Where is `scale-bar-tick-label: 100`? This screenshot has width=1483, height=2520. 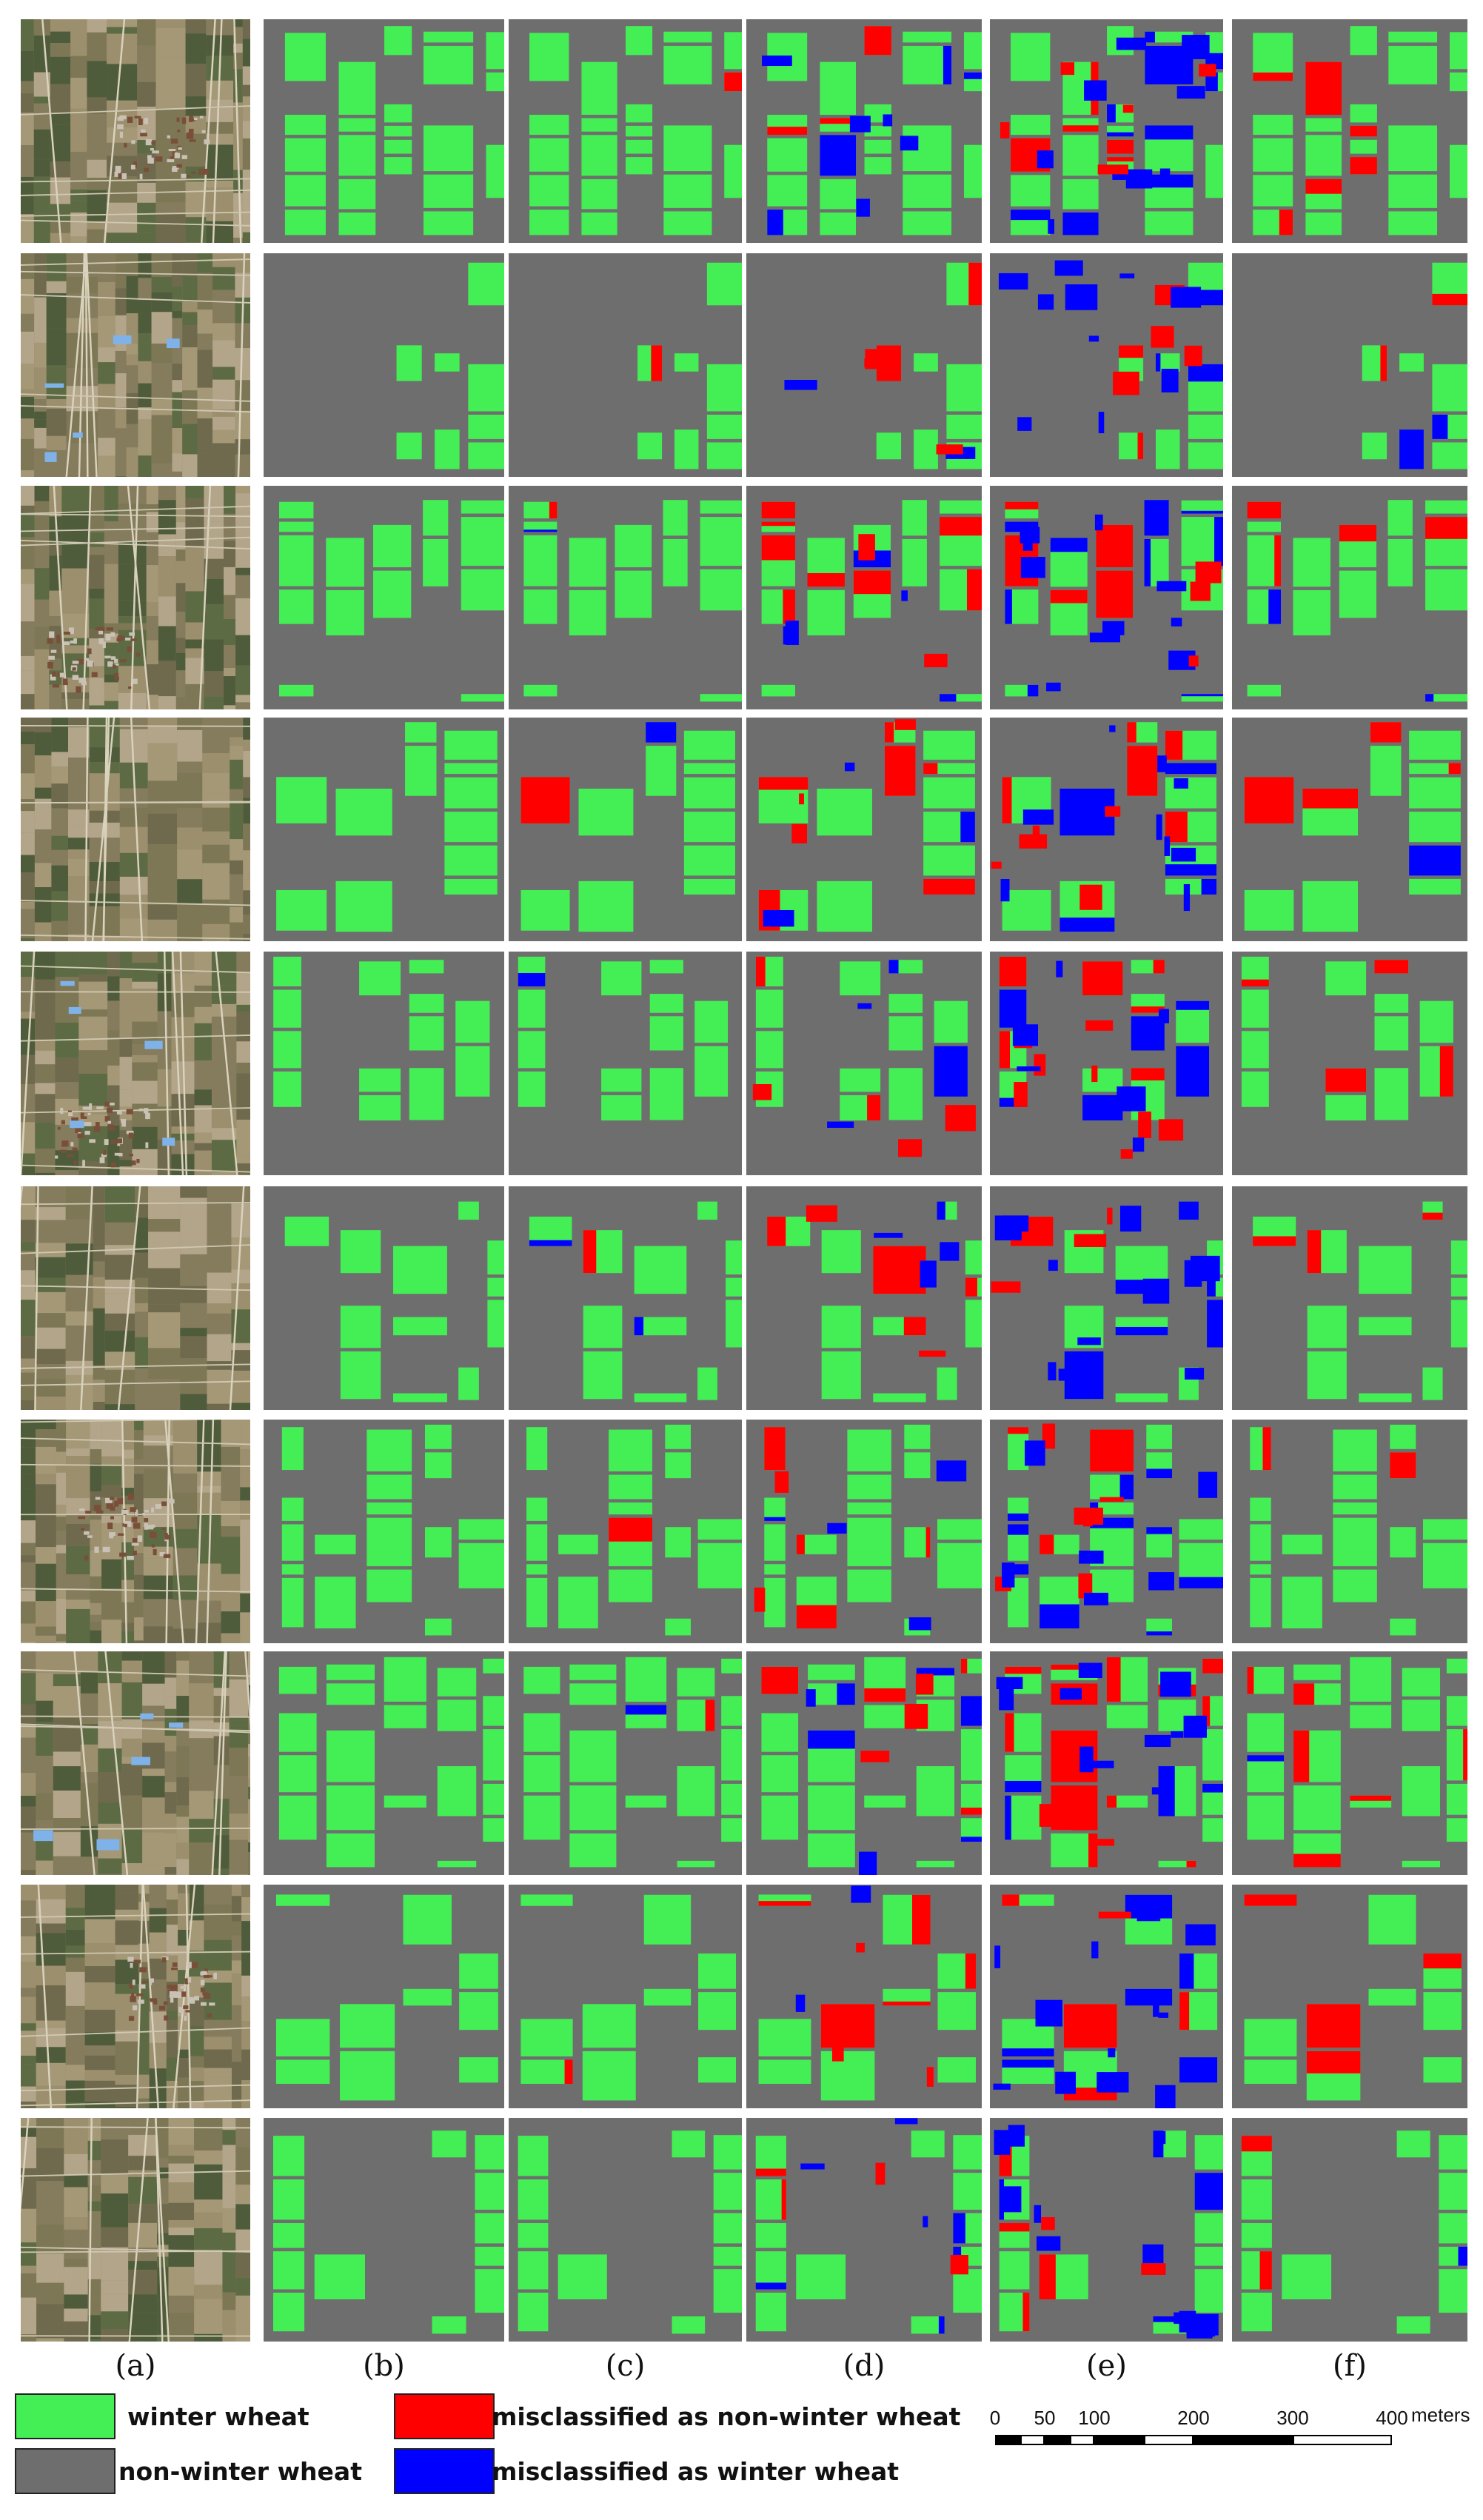 scale-bar-tick-label: 100 is located at coordinates (1094, 2418).